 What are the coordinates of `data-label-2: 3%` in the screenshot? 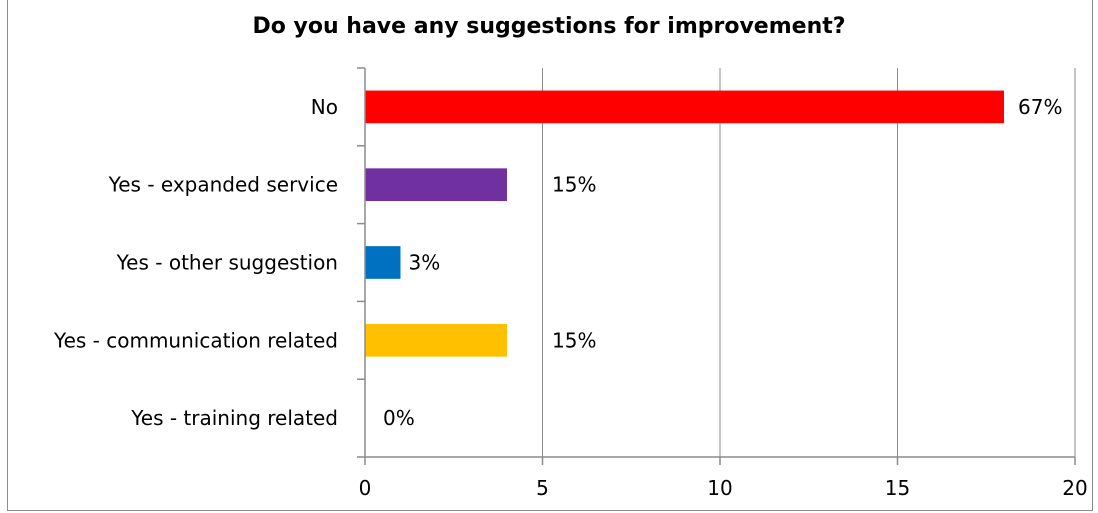 It's located at (425, 263).